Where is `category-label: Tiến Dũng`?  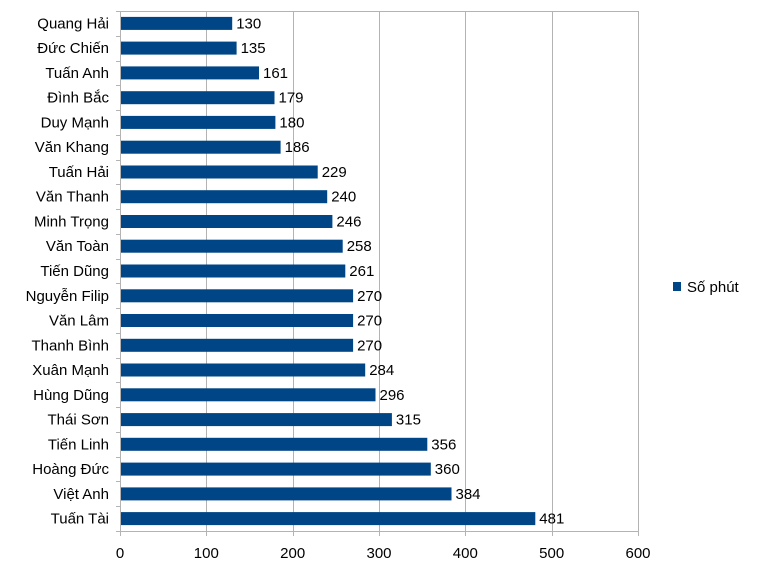
category-label: Tiến Dũng is located at coordinates (74, 271).